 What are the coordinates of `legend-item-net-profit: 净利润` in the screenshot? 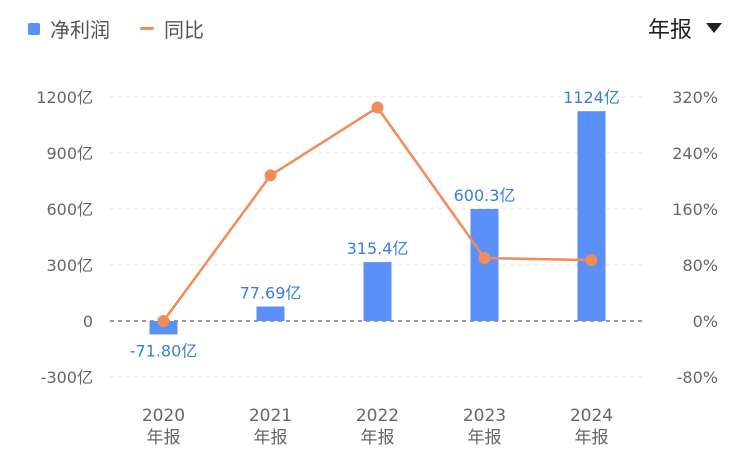 It's located at (69, 28).